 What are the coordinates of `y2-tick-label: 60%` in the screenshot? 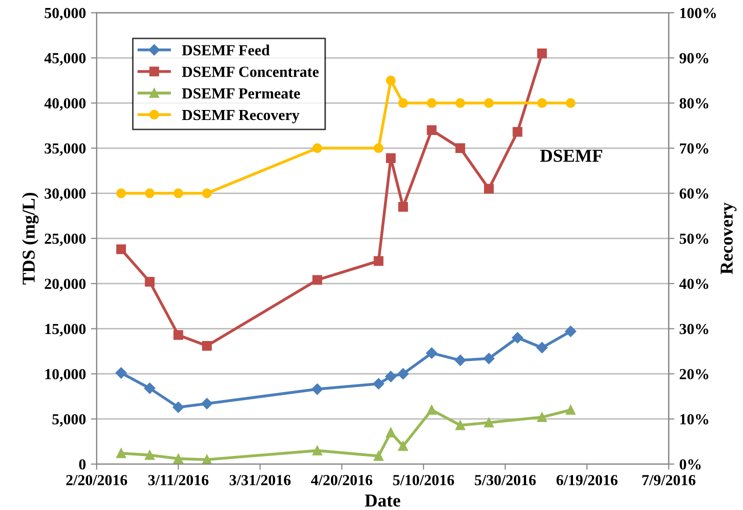 It's located at (694, 193).